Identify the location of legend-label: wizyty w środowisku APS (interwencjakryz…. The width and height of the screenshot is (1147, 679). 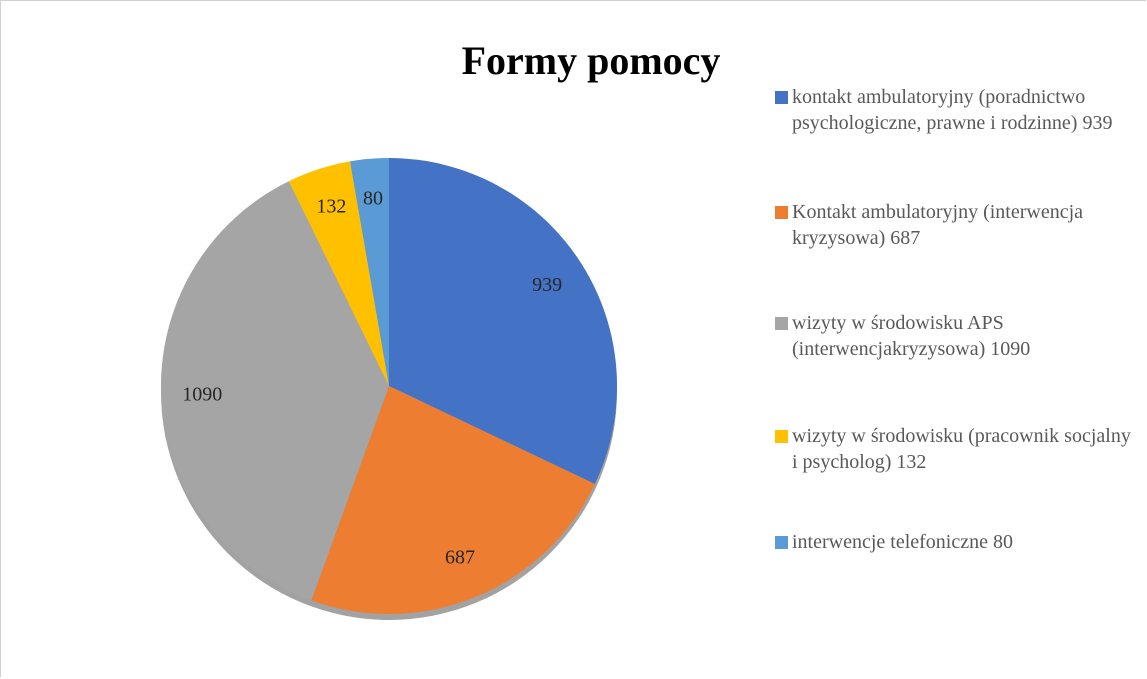
(911, 336).